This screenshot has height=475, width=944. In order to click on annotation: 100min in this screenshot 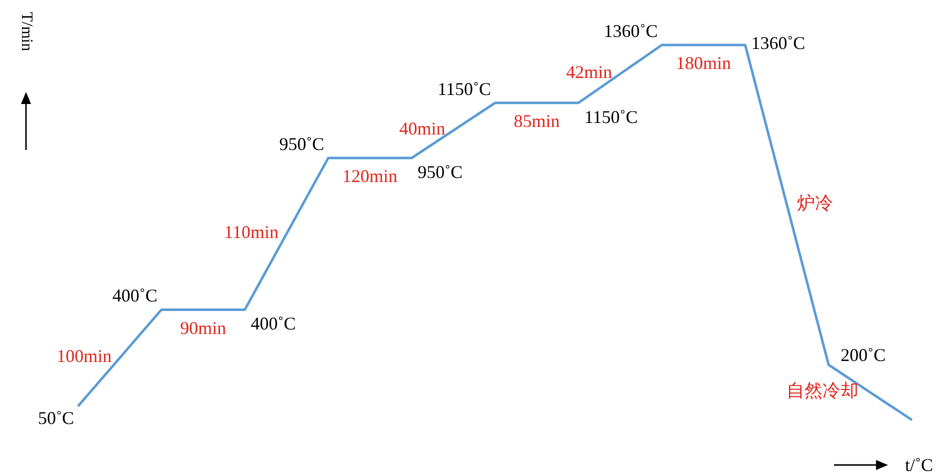, I will do `click(84, 356)`.